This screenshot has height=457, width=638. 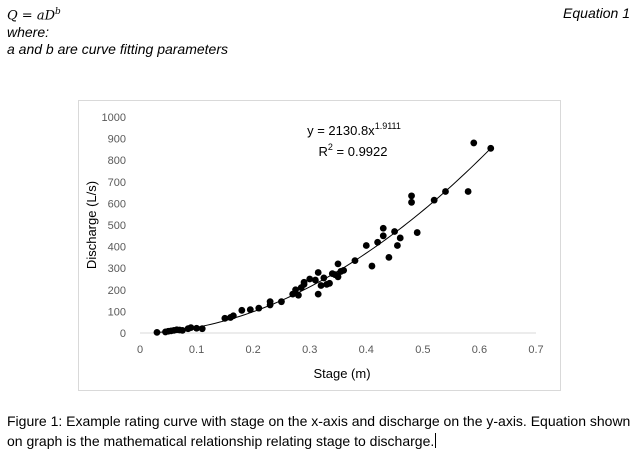 What do you see at coordinates (12, 16) in the screenshot?
I see `formula-q: Q` at bounding box center [12, 16].